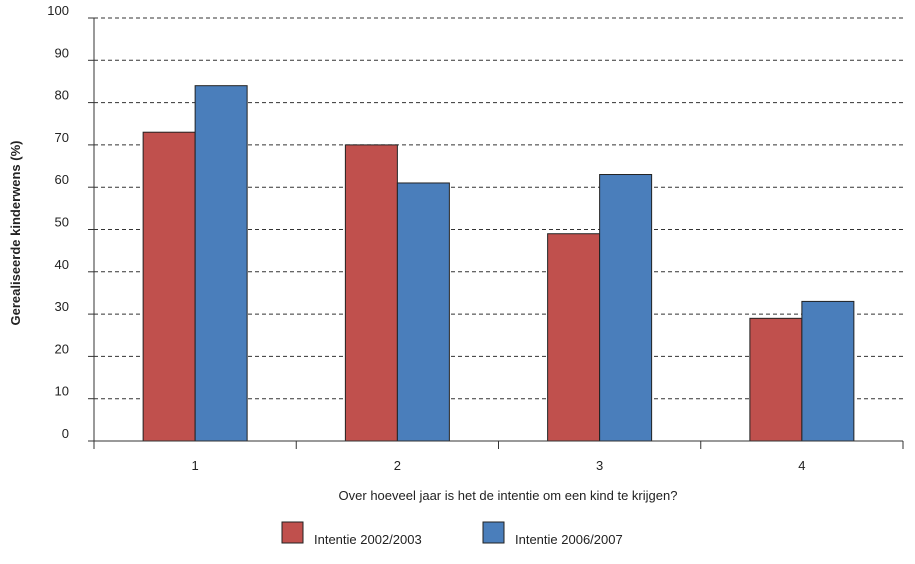  What do you see at coordinates (62, 52) in the screenshot?
I see `y-tick-label: 90` at bounding box center [62, 52].